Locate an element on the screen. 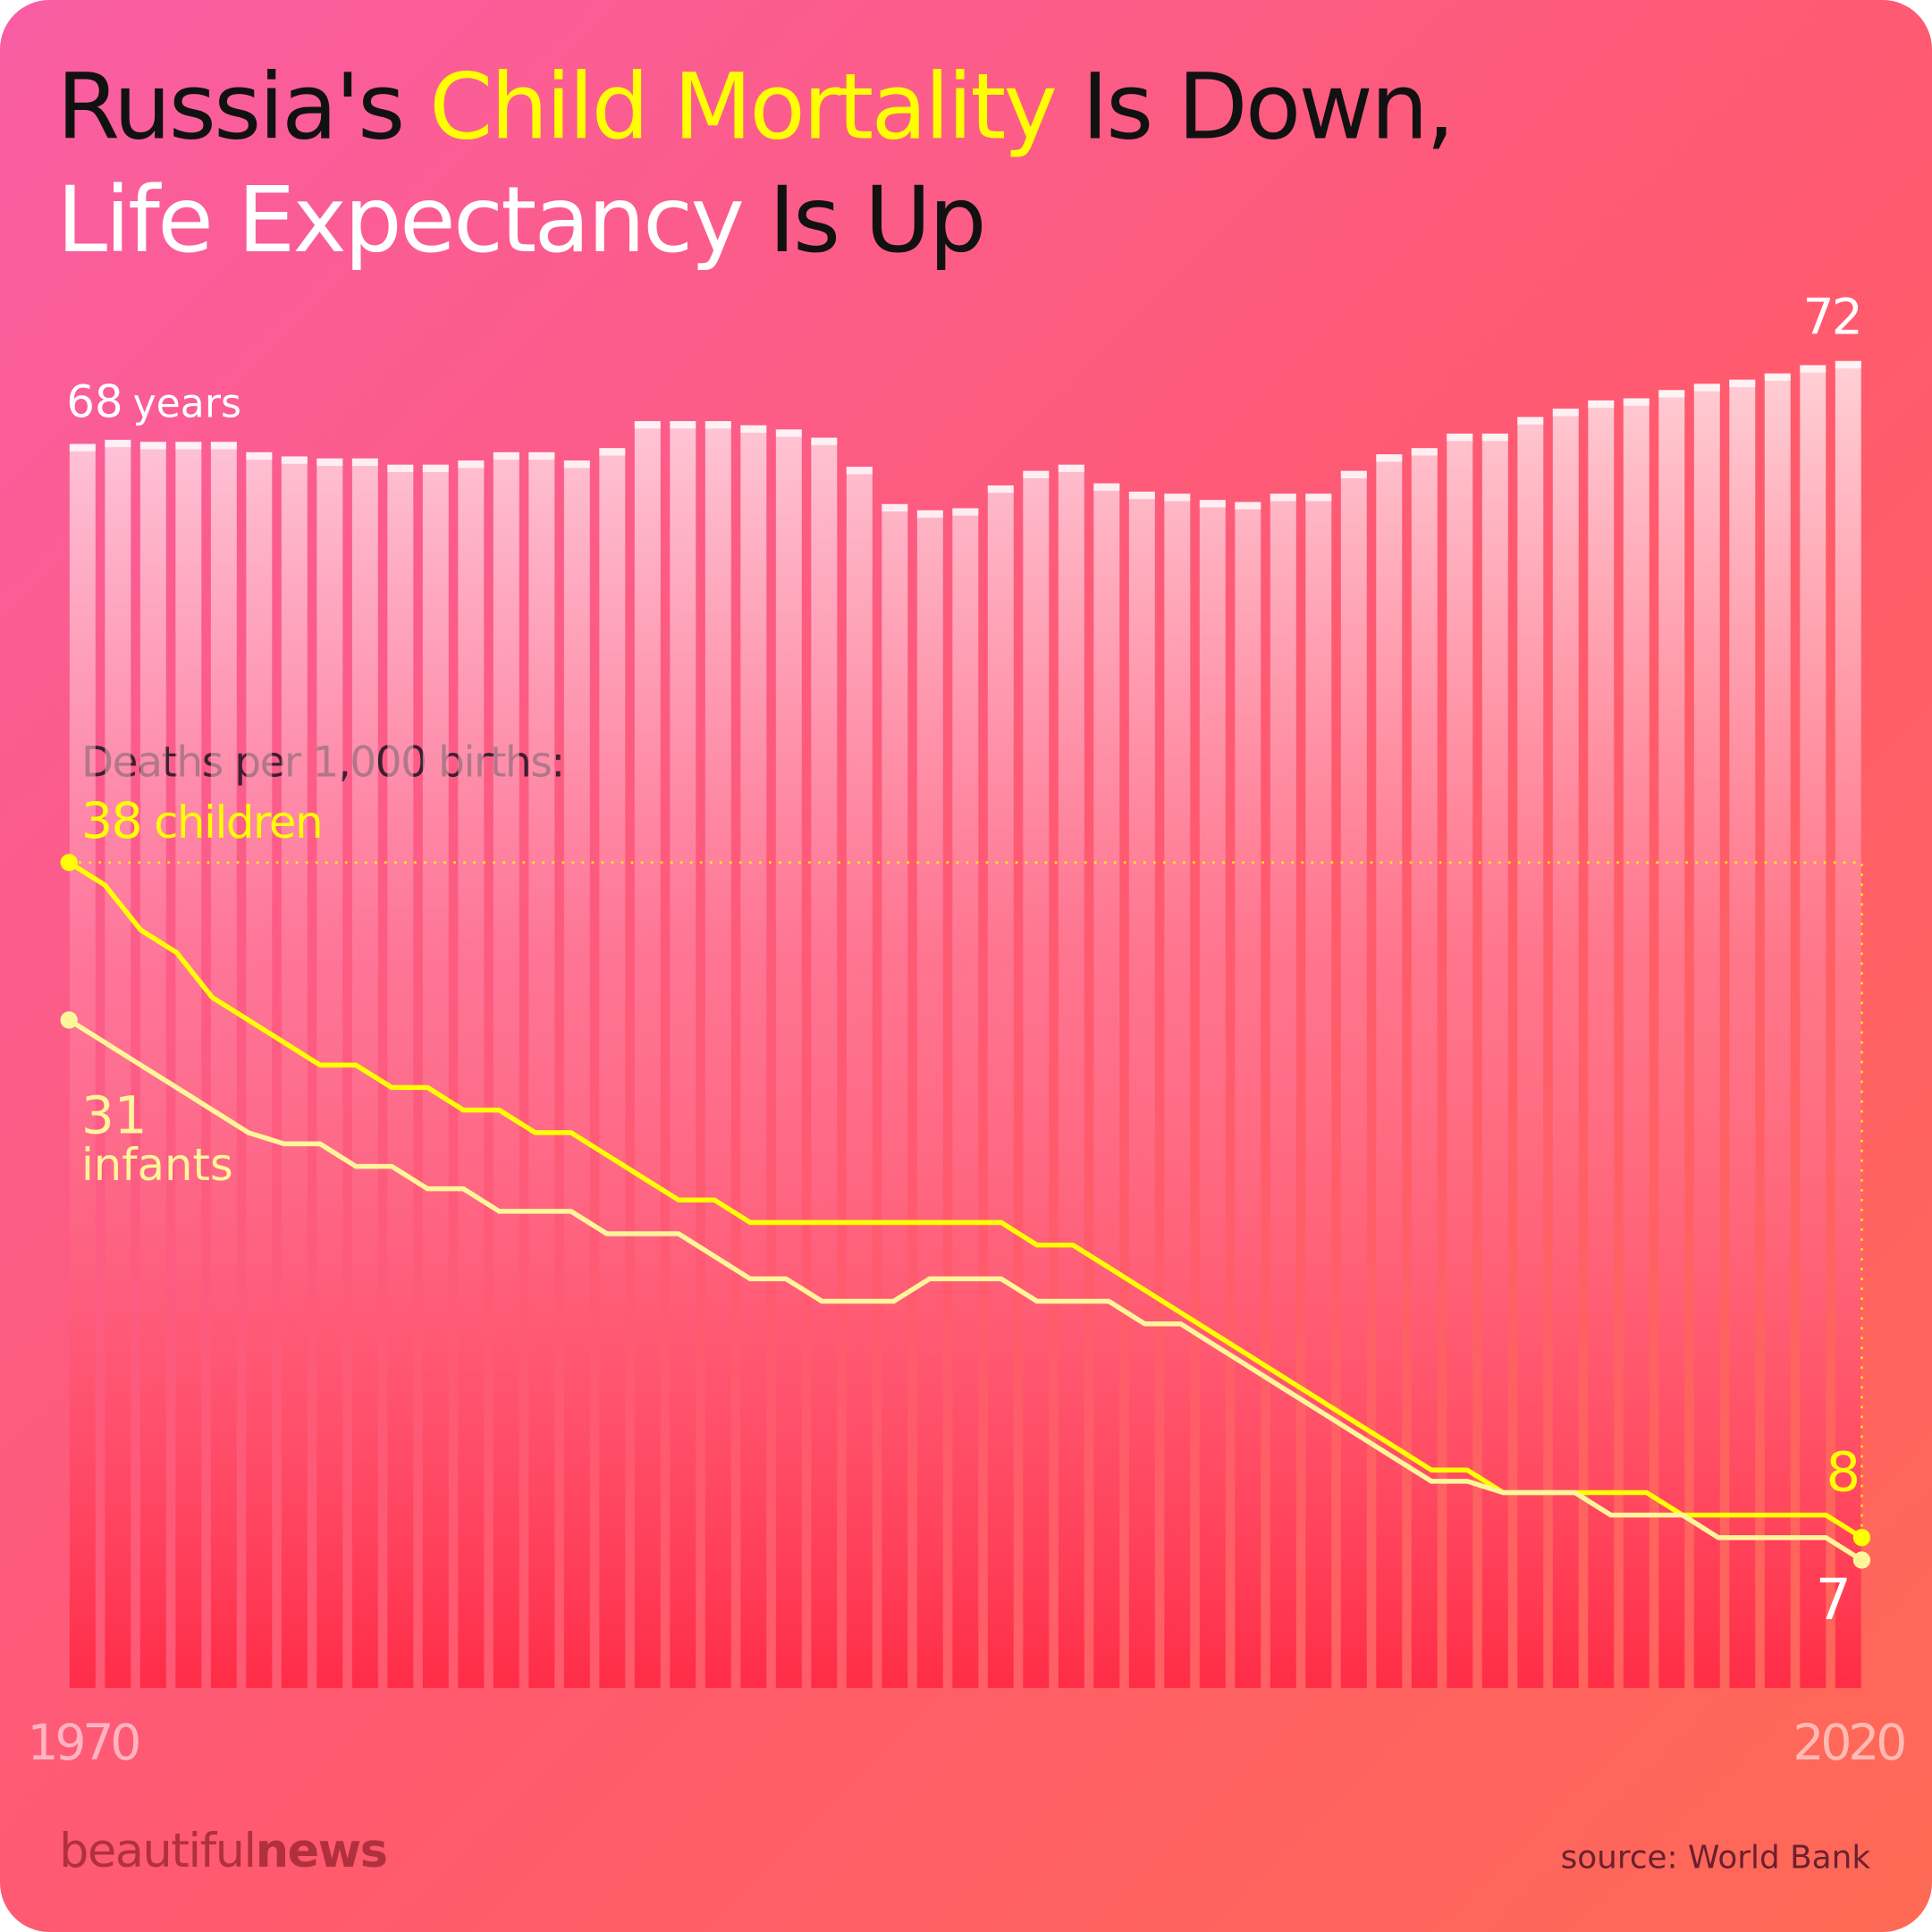  value: 68 is located at coordinates (94, 401).